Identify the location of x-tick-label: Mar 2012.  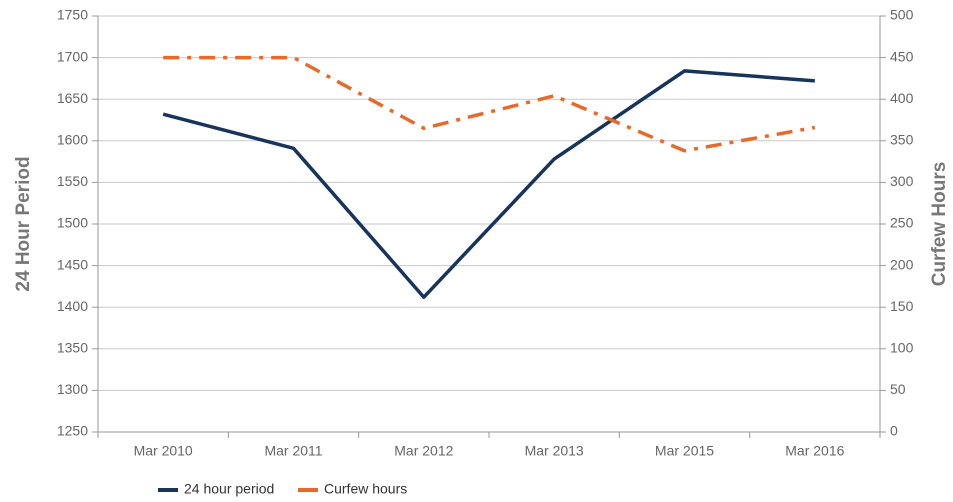
(423, 451).